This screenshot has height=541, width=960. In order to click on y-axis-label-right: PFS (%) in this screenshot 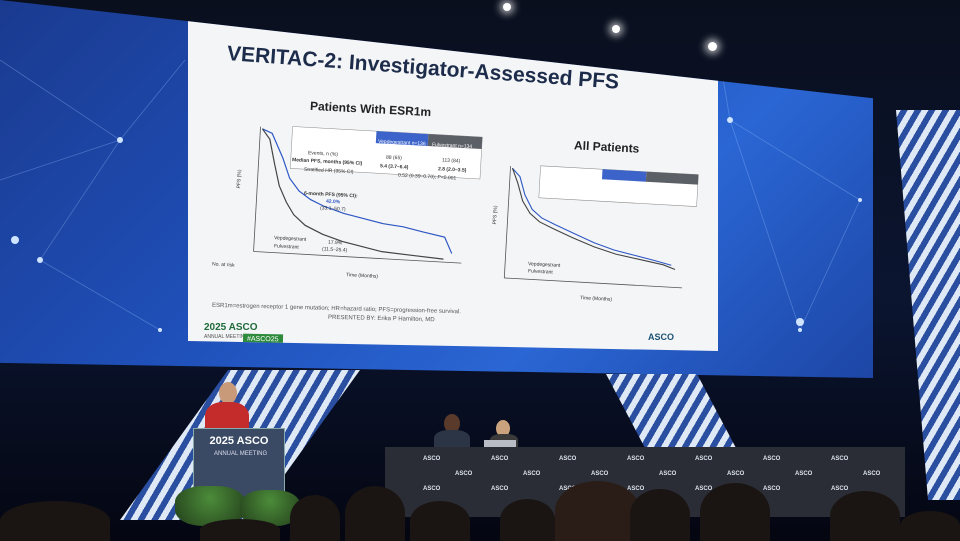, I will do `click(495, 215)`.